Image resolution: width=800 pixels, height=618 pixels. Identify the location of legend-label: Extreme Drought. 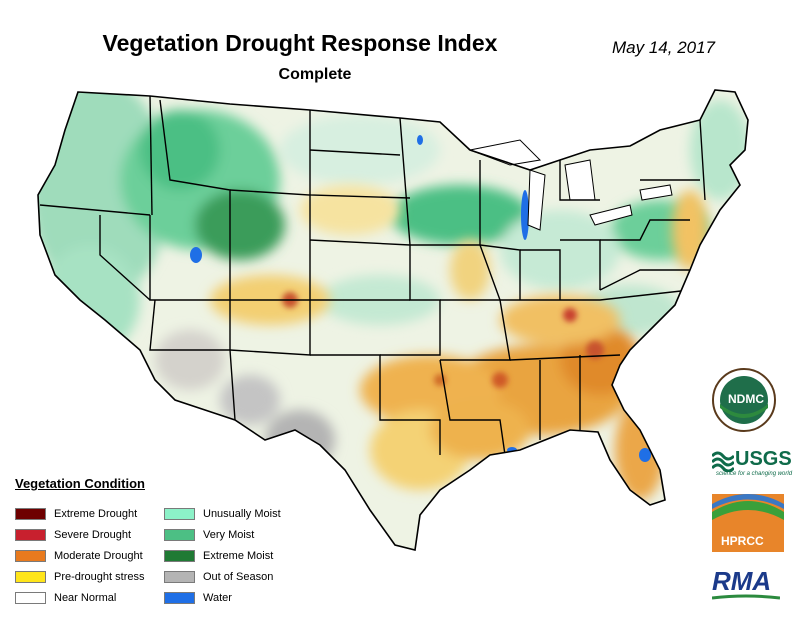
(96, 514).